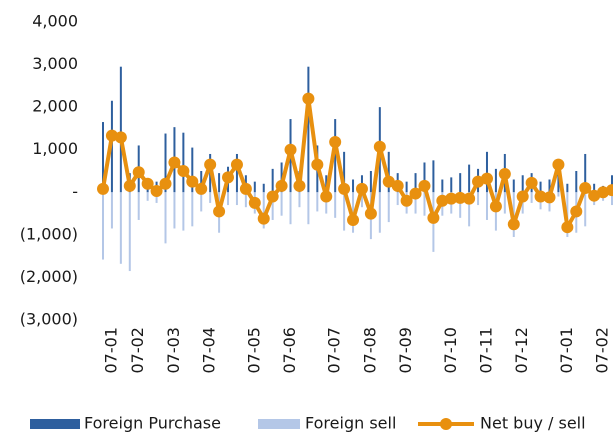 Image resolution: width=613 pixels, height=434 pixels. Describe the element at coordinates (450, 350) in the screenshot. I see `x-tick-label: 07-10` at that location.